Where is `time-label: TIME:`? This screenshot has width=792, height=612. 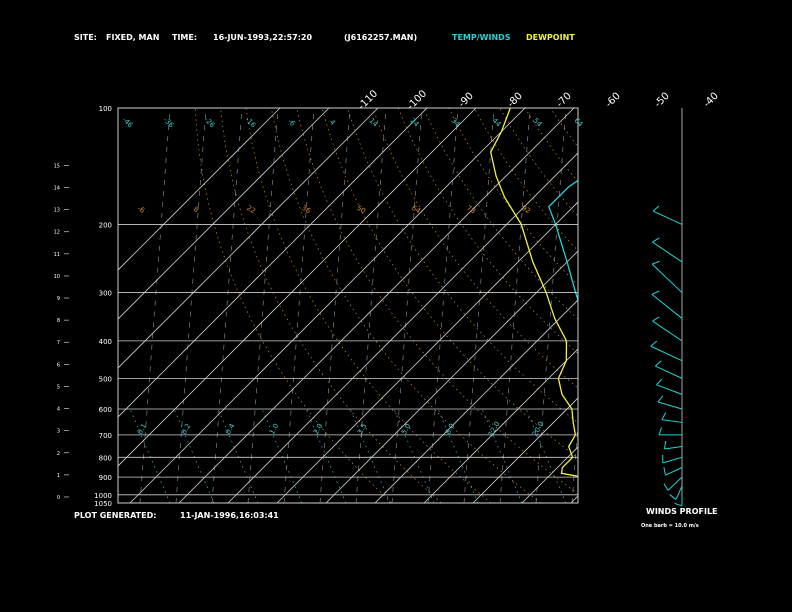
time-label: TIME: is located at coordinates (185, 37).